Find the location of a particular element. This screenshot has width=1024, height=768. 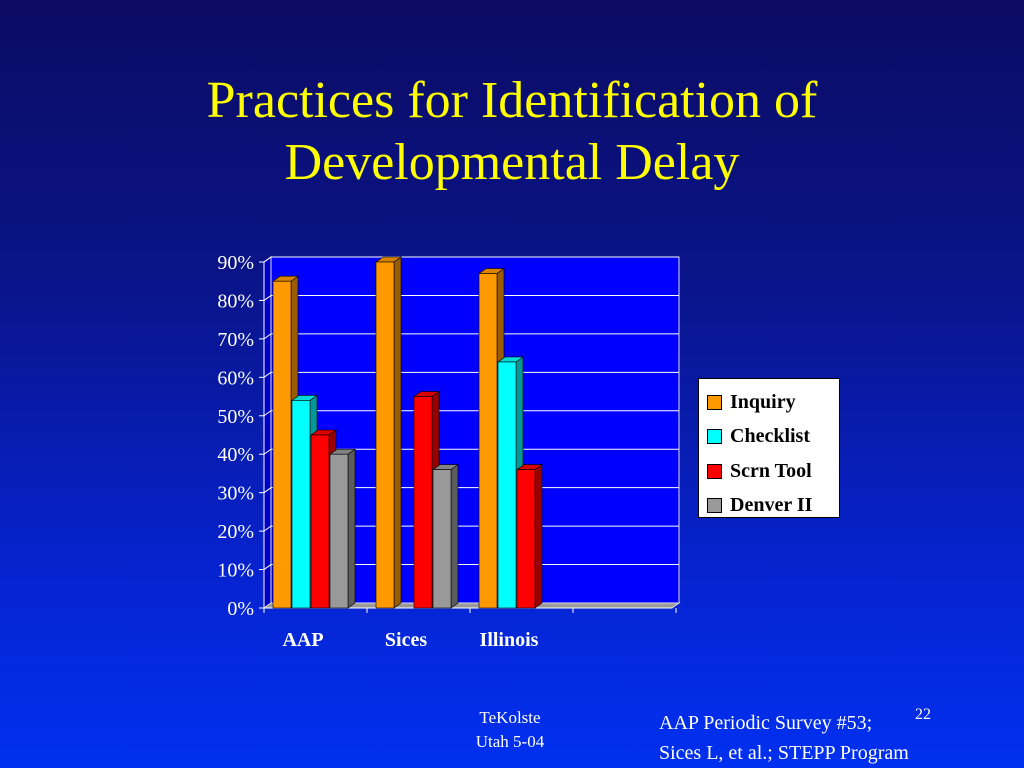

slide-number: 22 is located at coordinates (923, 714).